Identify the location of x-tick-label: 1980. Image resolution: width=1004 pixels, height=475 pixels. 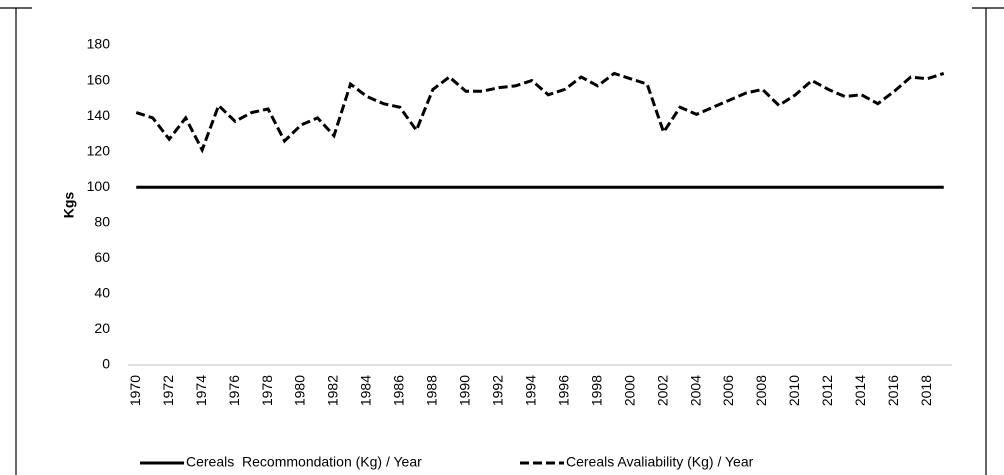
(300, 390).